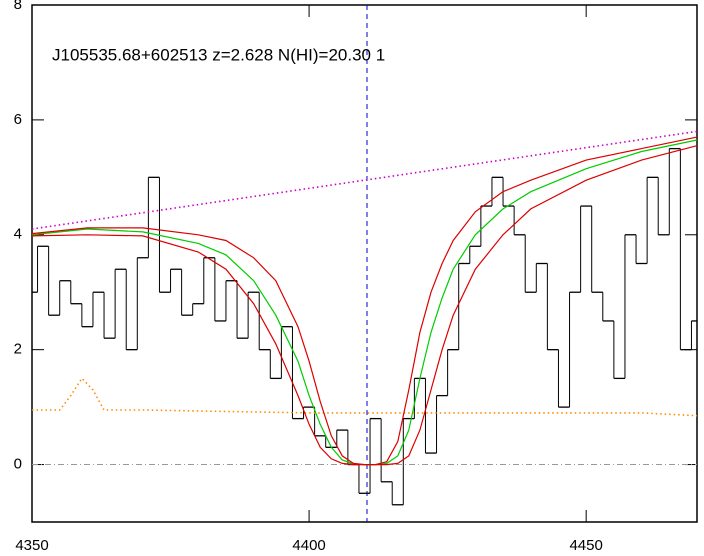 This screenshot has height=556, width=704. What do you see at coordinates (18, 119) in the screenshot?
I see `y-tick-label: 6` at bounding box center [18, 119].